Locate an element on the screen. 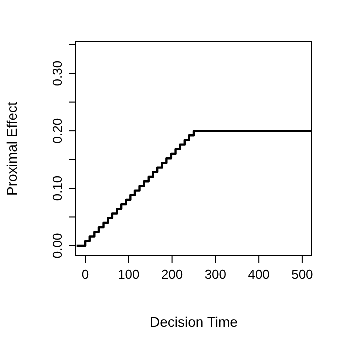 The image size is (350, 350). y-tick-label: 0.20 is located at coordinates (57, 131).